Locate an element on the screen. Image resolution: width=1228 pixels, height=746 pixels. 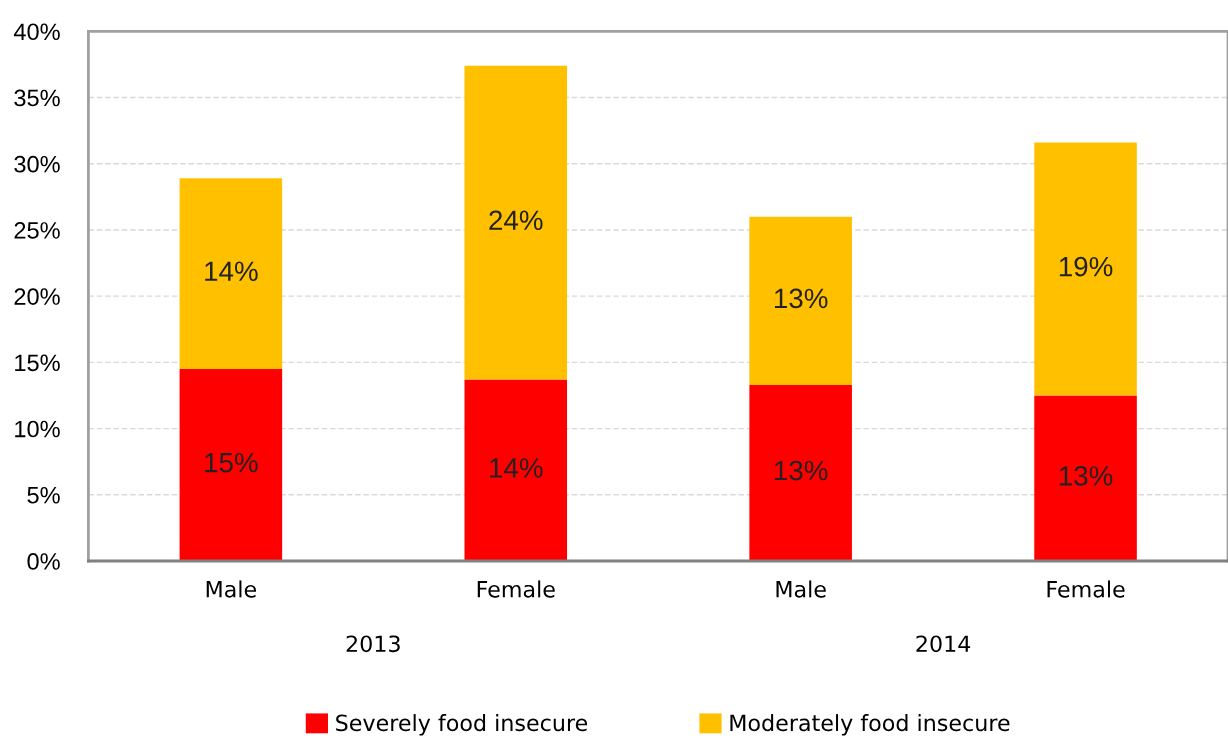
data-label: 15% is located at coordinates (231, 462).